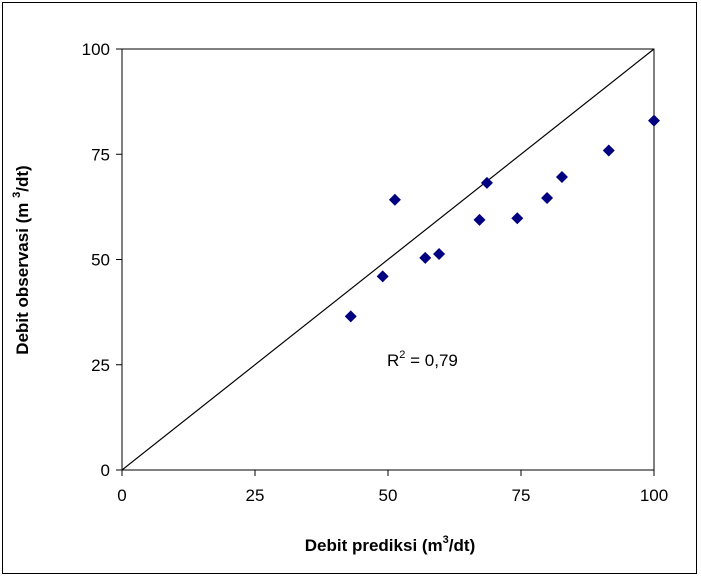  I want to click on x-tick-label: 50, so click(388, 495).